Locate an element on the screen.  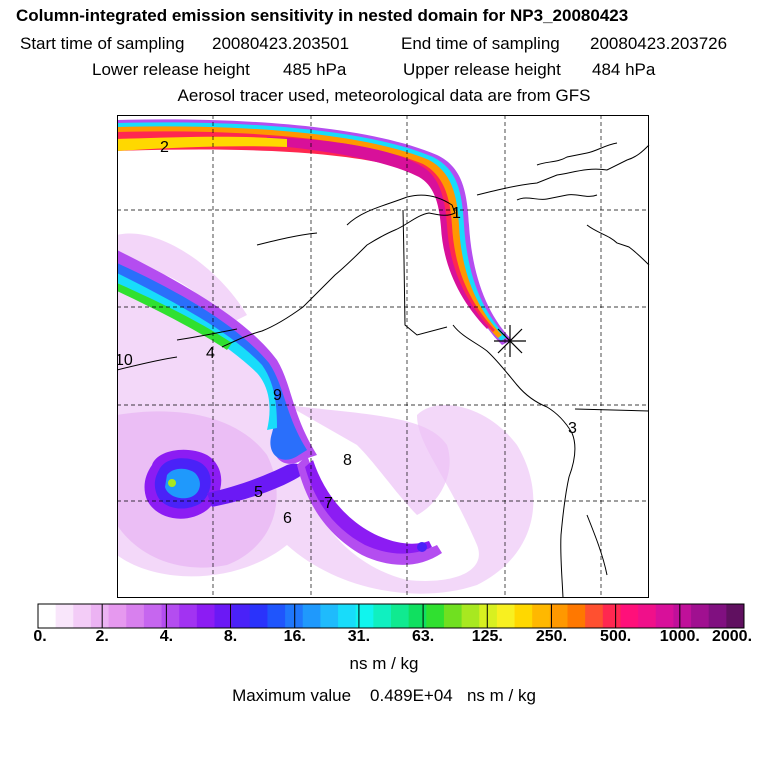
lower-height-value: 485 hPa is located at coordinates (315, 69).